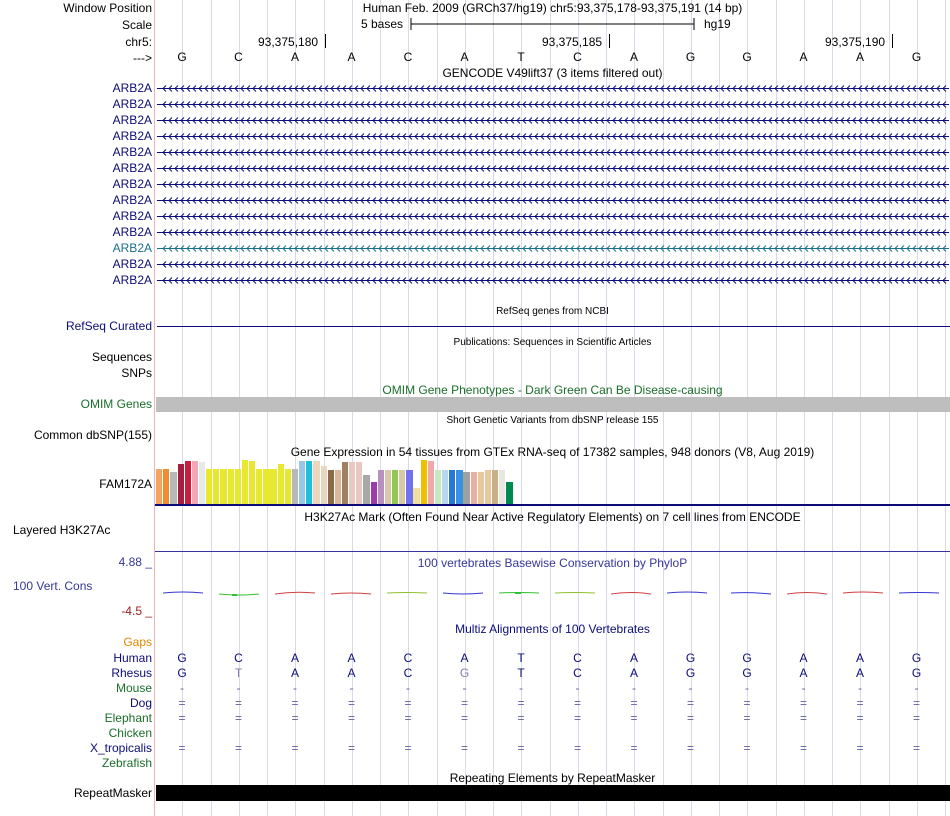 Image resolution: width=950 pixels, height=816 pixels. Describe the element at coordinates (136, 373) in the screenshot. I see `snps-label: SNPs` at that location.